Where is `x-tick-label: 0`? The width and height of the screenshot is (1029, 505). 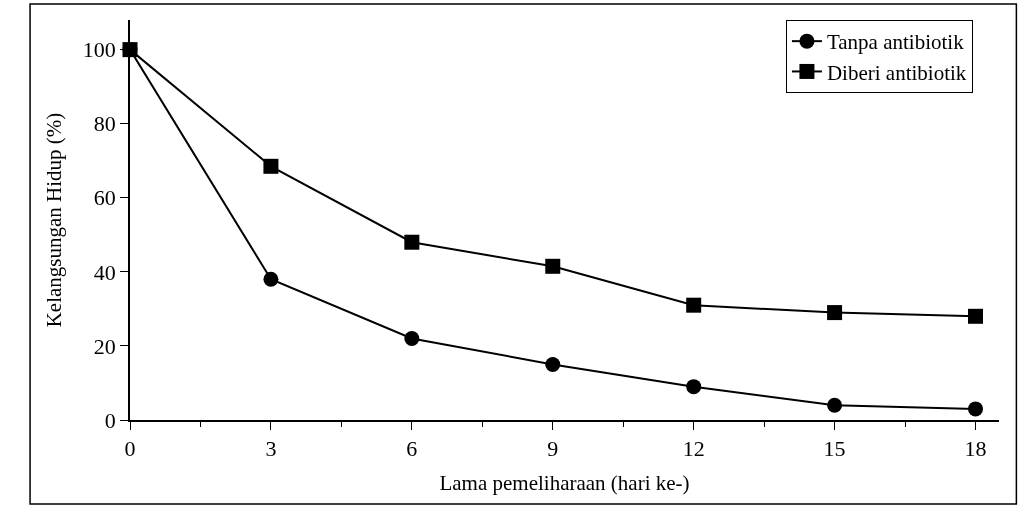 x-tick-label: 0 is located at coordinates (130, 449).